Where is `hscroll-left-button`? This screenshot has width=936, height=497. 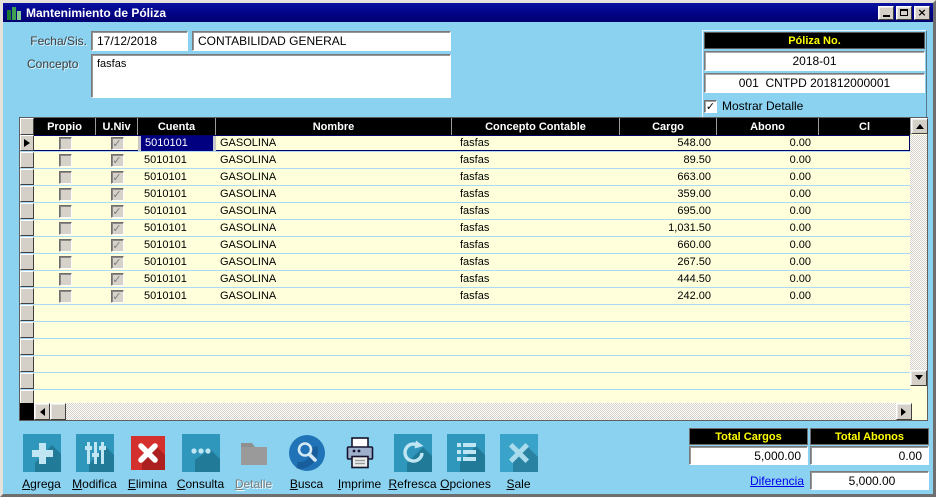 hscroll-left-button is located at coordinates (42, 411).